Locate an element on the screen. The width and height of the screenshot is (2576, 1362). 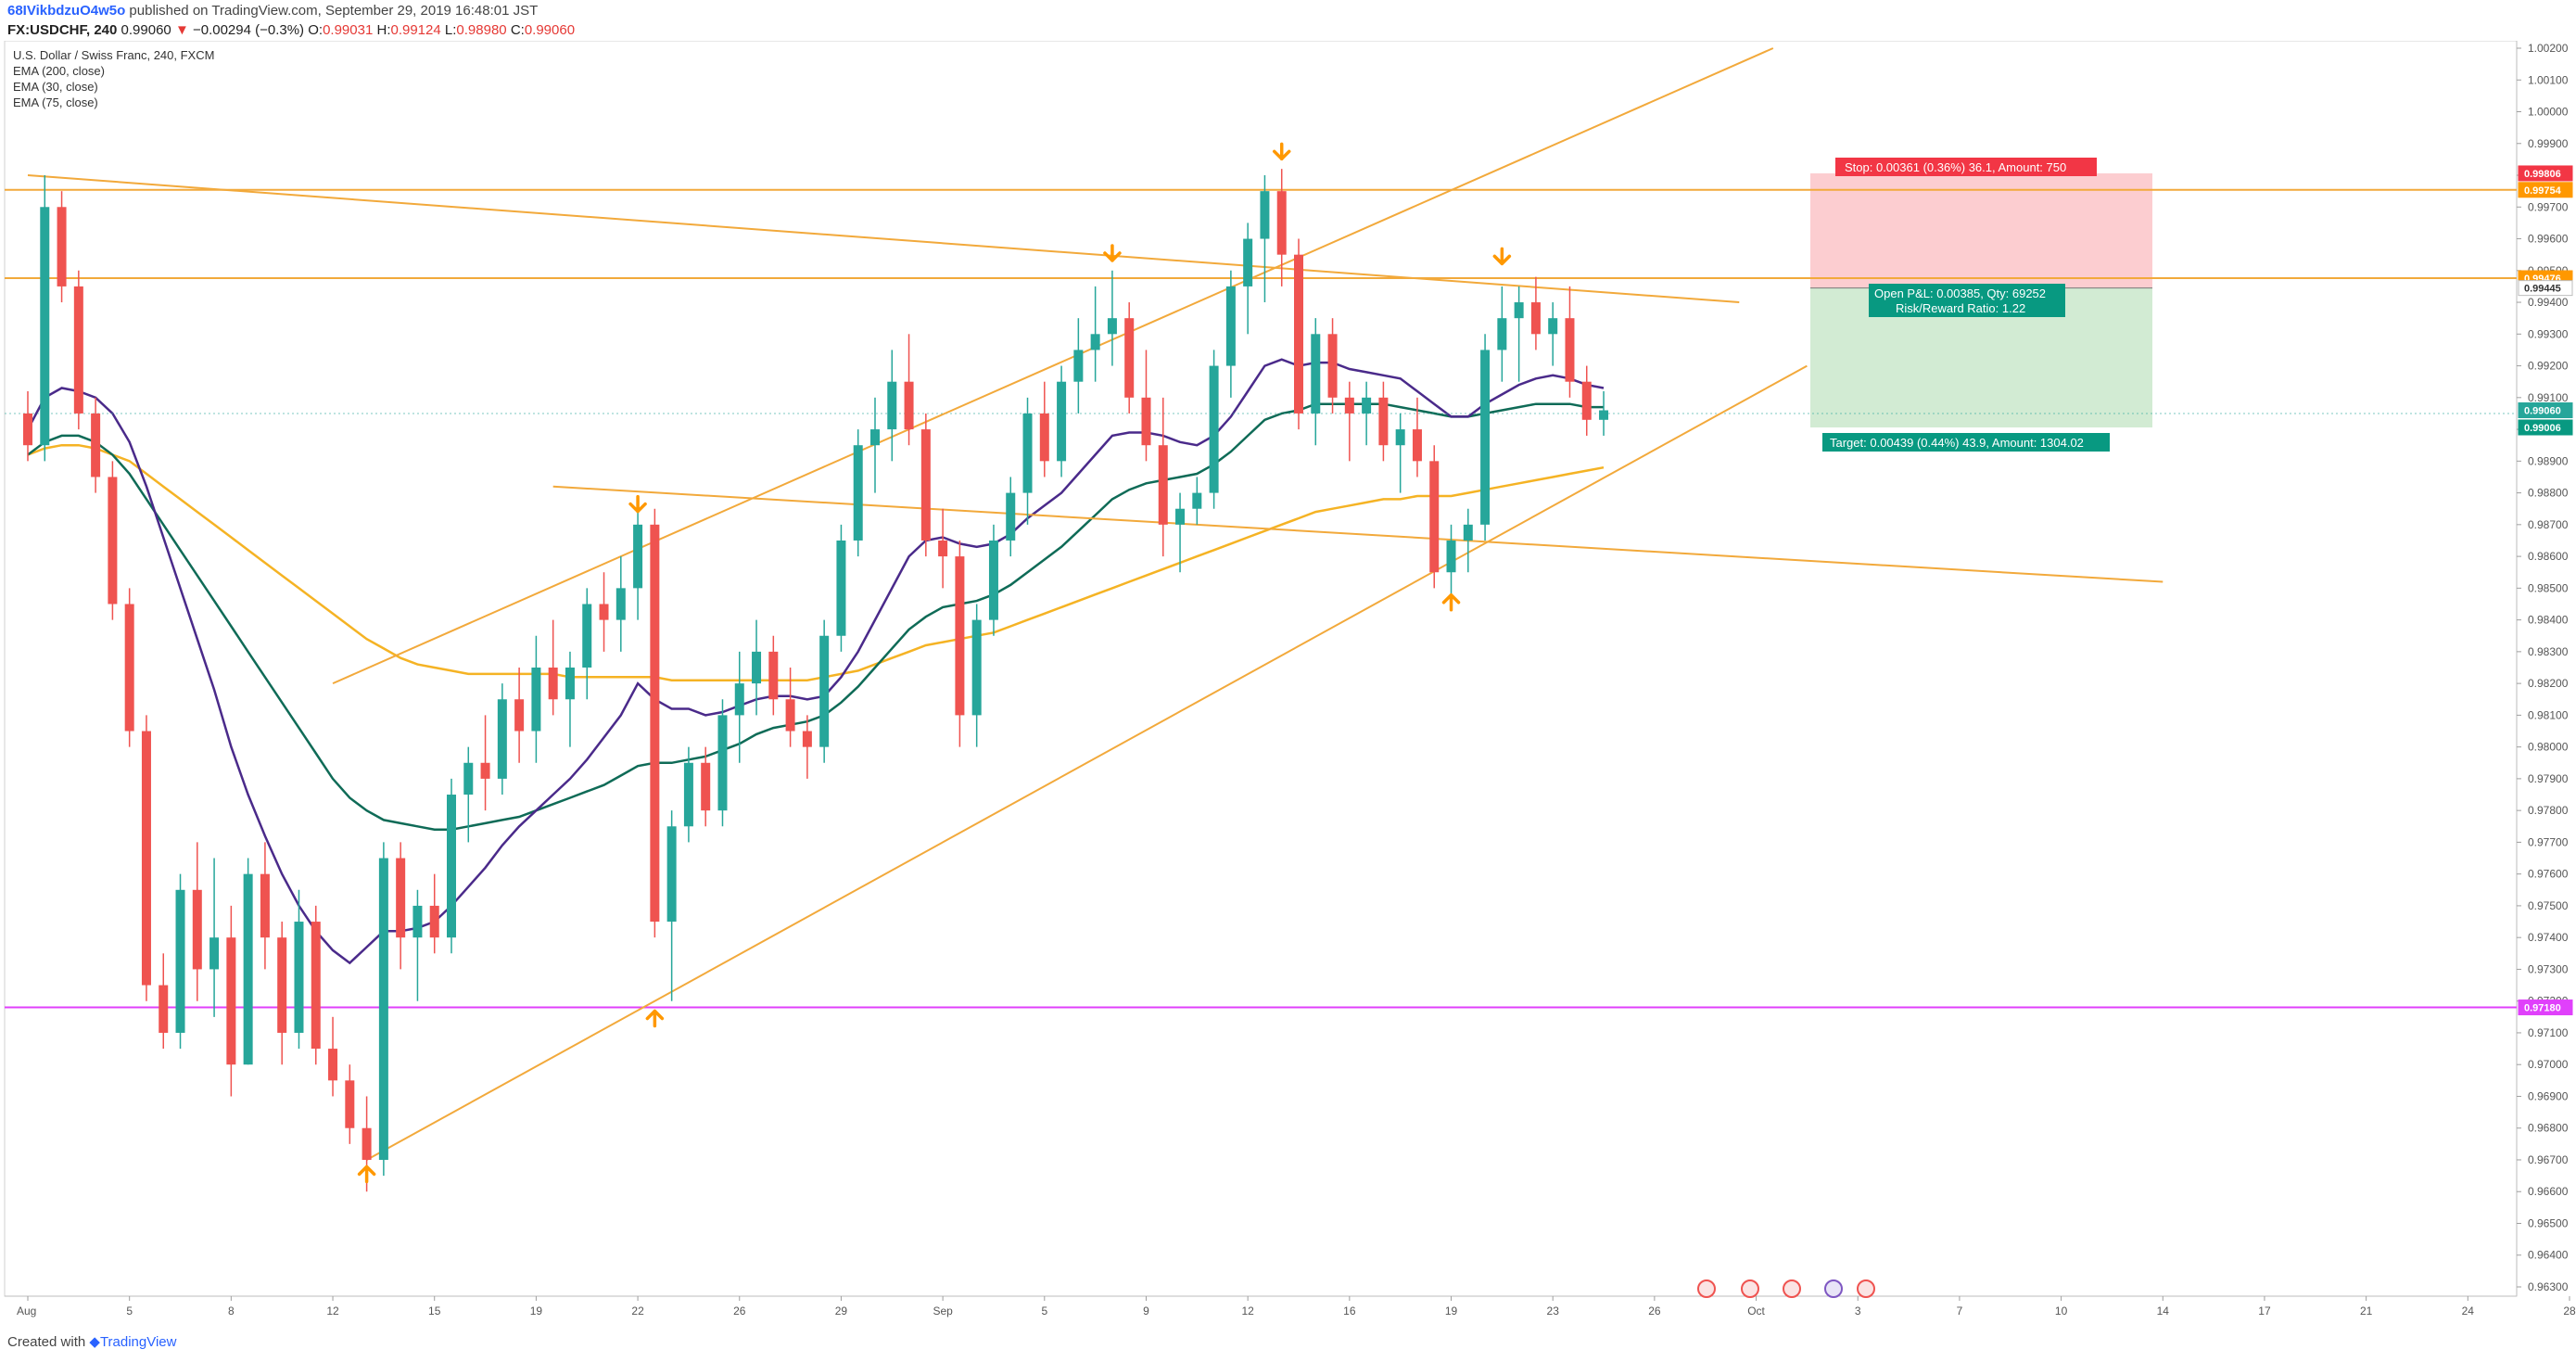
legend-ema30: EMA (30, close) is located at coordinates (55, 87).